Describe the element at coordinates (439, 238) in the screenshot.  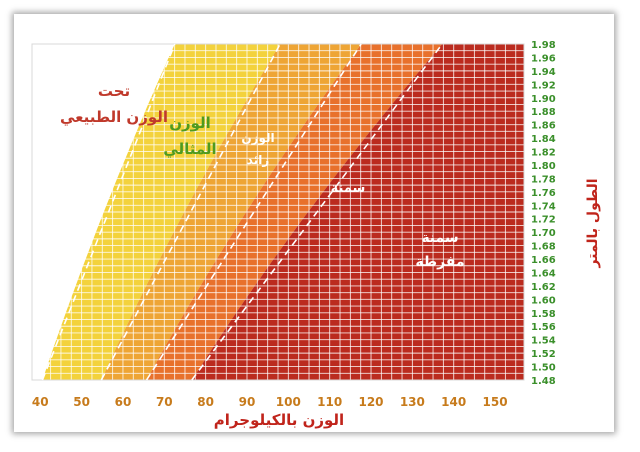
I see `zone-label-4: سمنة` at that location.